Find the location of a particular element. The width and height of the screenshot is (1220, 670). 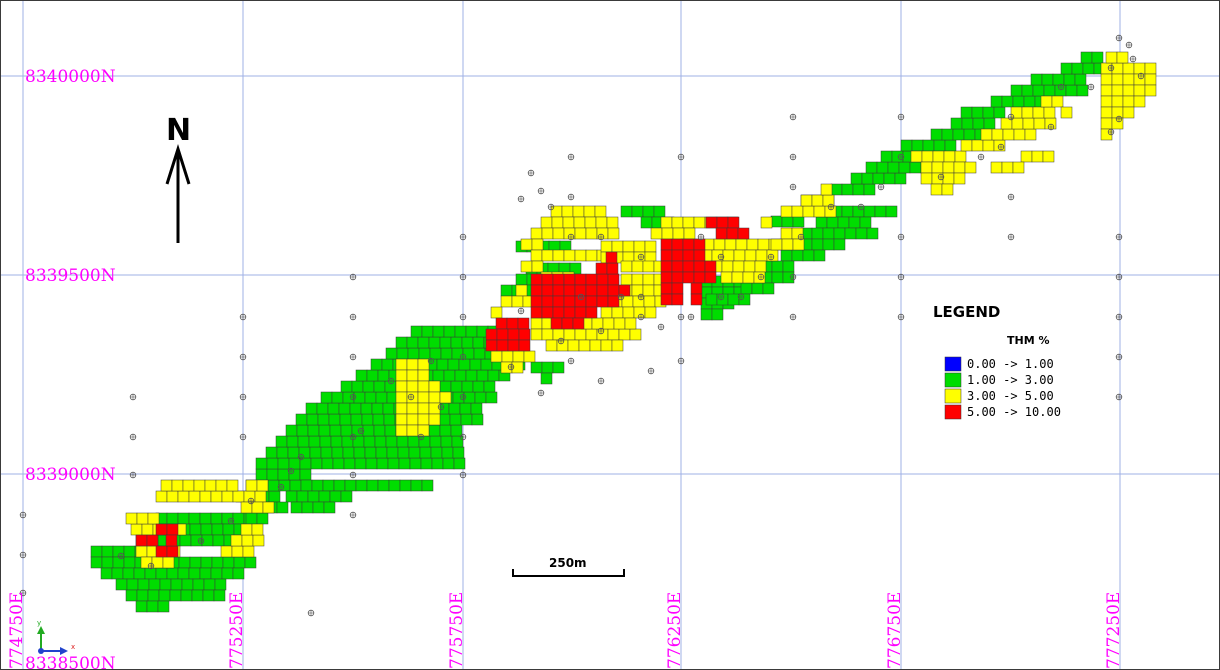

easting-label: 774750E is located at coordinates (17, 630).